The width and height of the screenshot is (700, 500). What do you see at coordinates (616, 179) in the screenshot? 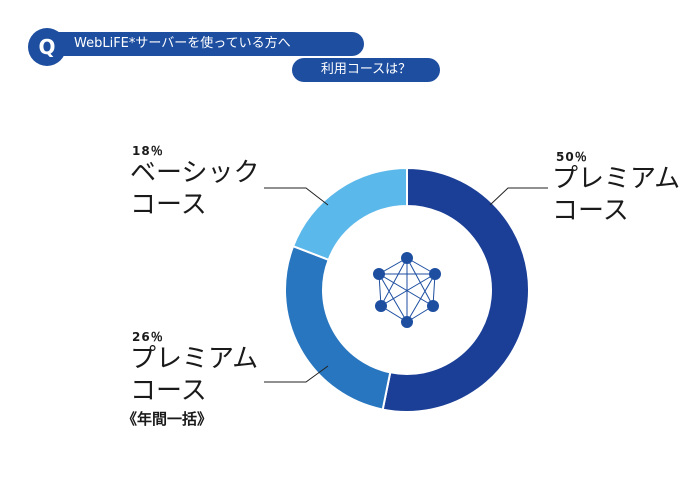
I see `label-premium-line1: プレミアム` at bounding box center [616, 179].